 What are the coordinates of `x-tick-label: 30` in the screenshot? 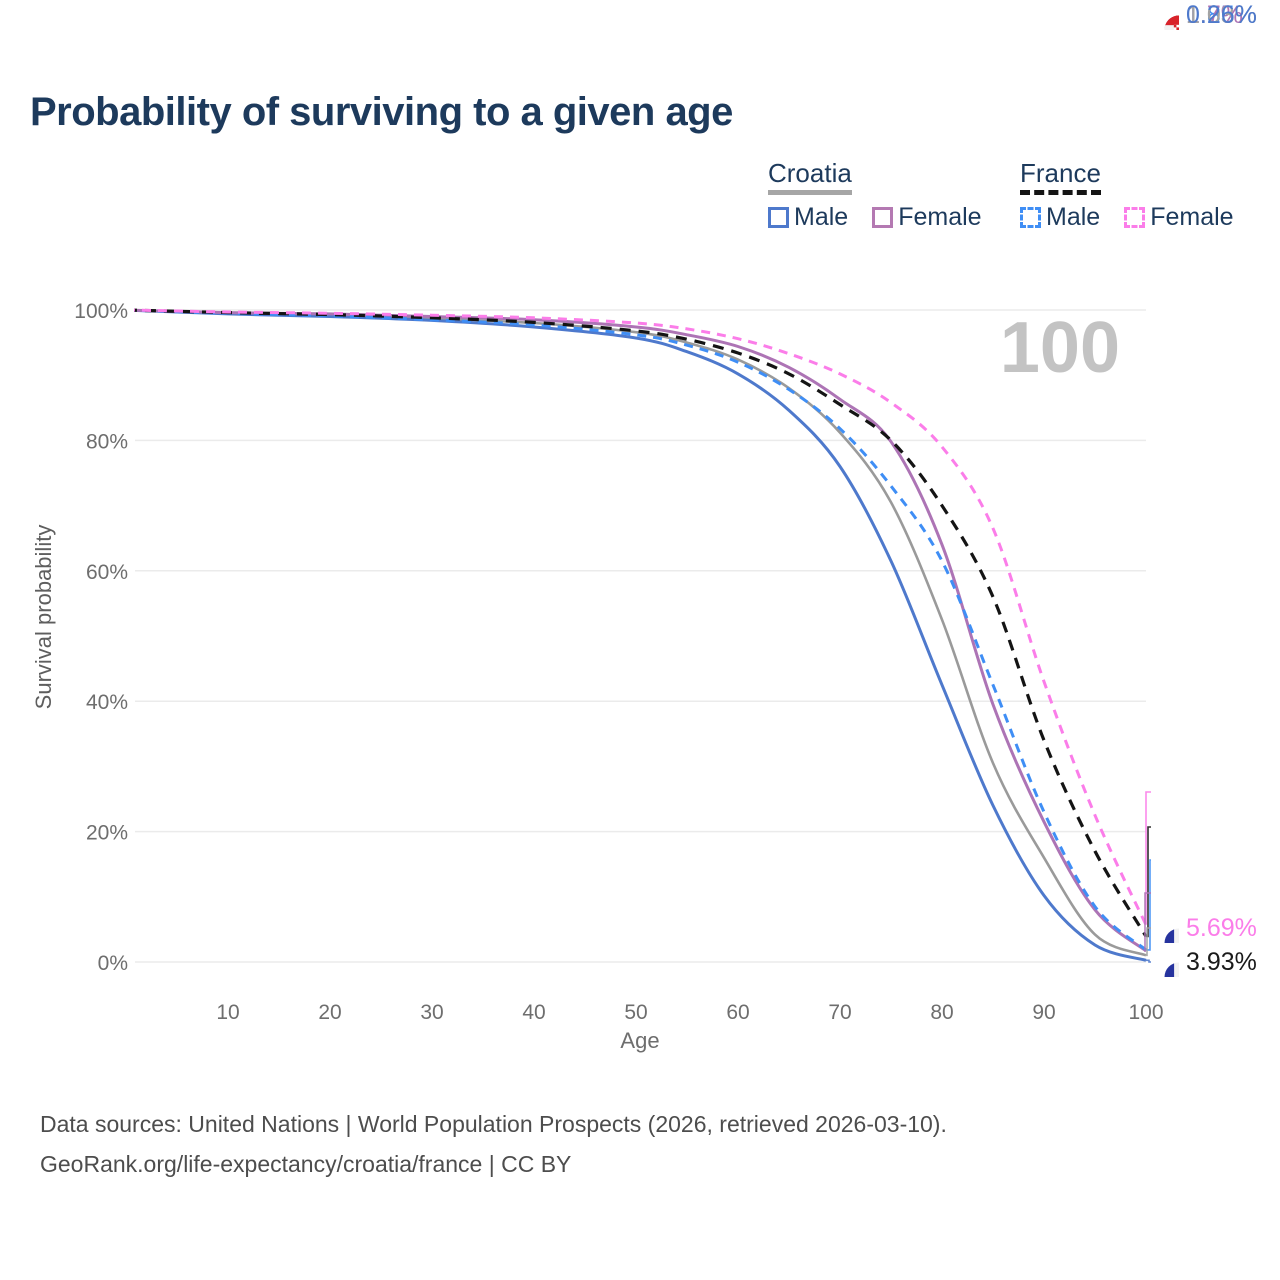 It's located at (431, 1012).